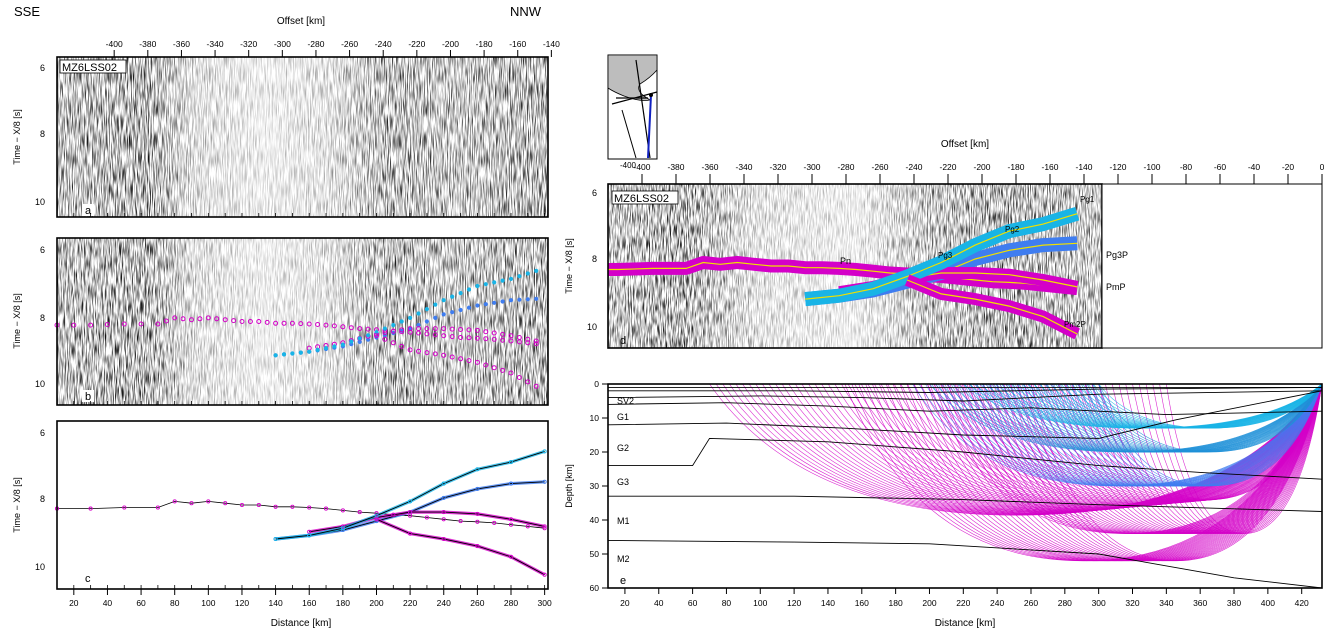  I want to click on left-offset-tick: -140, so click(551, 44).